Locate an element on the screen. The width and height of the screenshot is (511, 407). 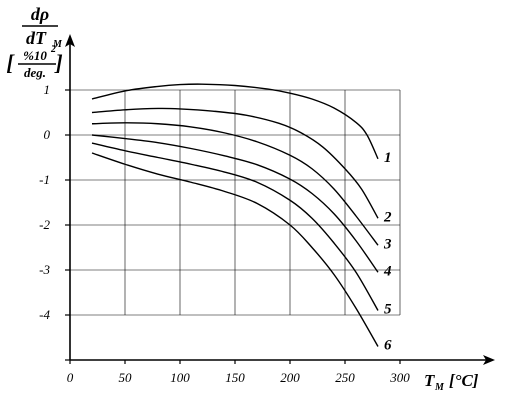
series-label-1: 1 is located at coordinates (388, 158).